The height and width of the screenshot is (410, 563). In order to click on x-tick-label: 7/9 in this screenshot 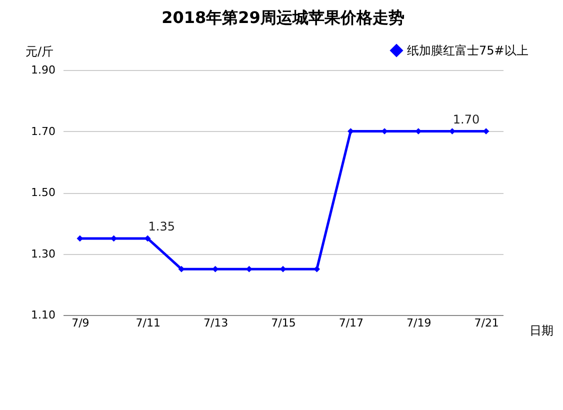, I will do `click(81, 323)`.